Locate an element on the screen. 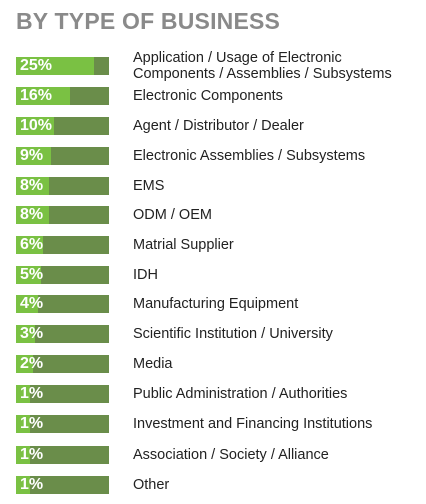 This screenshot has width=426, height=504. bar-row: 1% Other is located at coordinates (213, 485).